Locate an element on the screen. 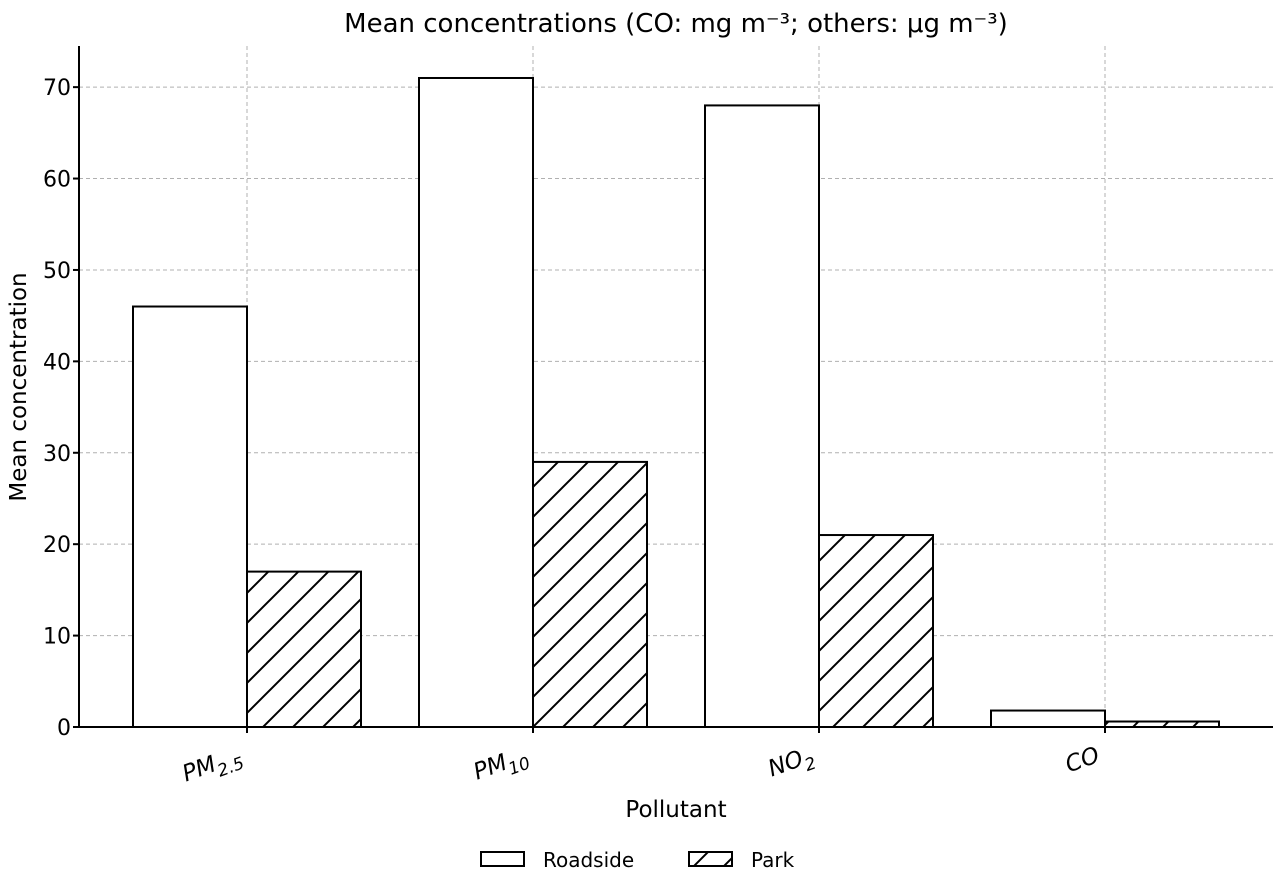  legend: Roadside Park is located at coordinates (637, 860).